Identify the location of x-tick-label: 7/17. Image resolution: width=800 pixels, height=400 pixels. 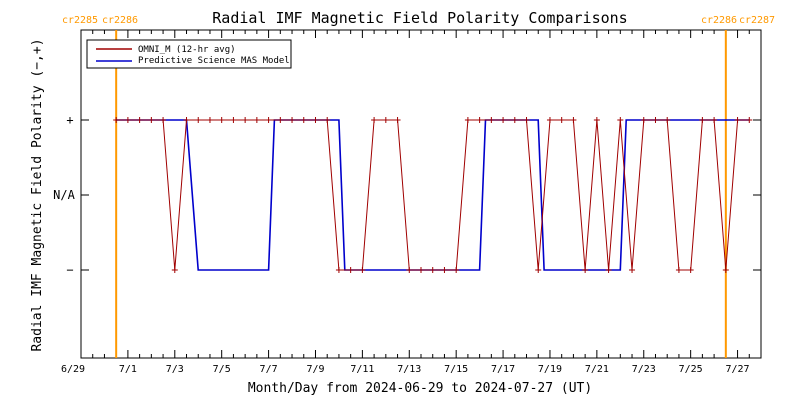
(503, 369).